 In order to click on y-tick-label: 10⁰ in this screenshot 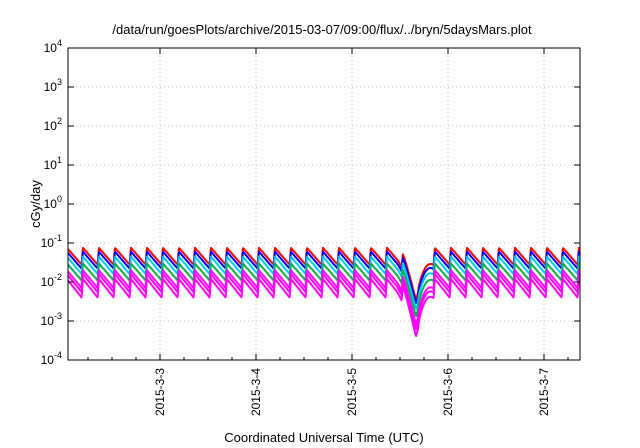, I will do `click(53, 202)`.